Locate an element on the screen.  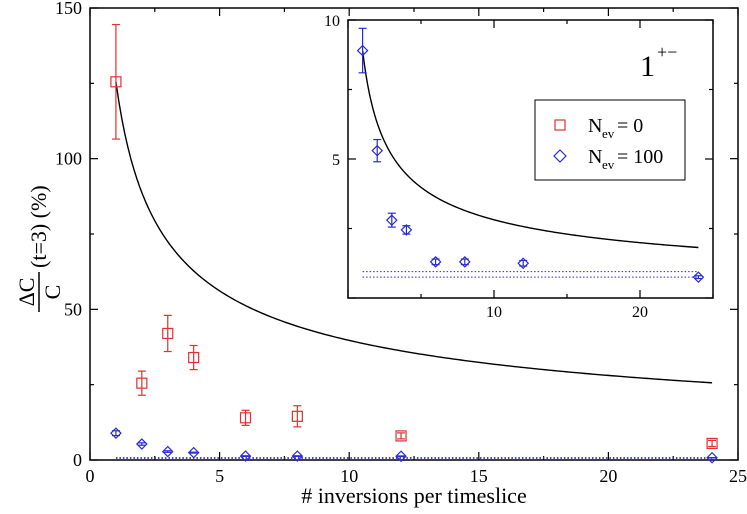
legend-value-0: = 0 is located at coordinates (630, 126).